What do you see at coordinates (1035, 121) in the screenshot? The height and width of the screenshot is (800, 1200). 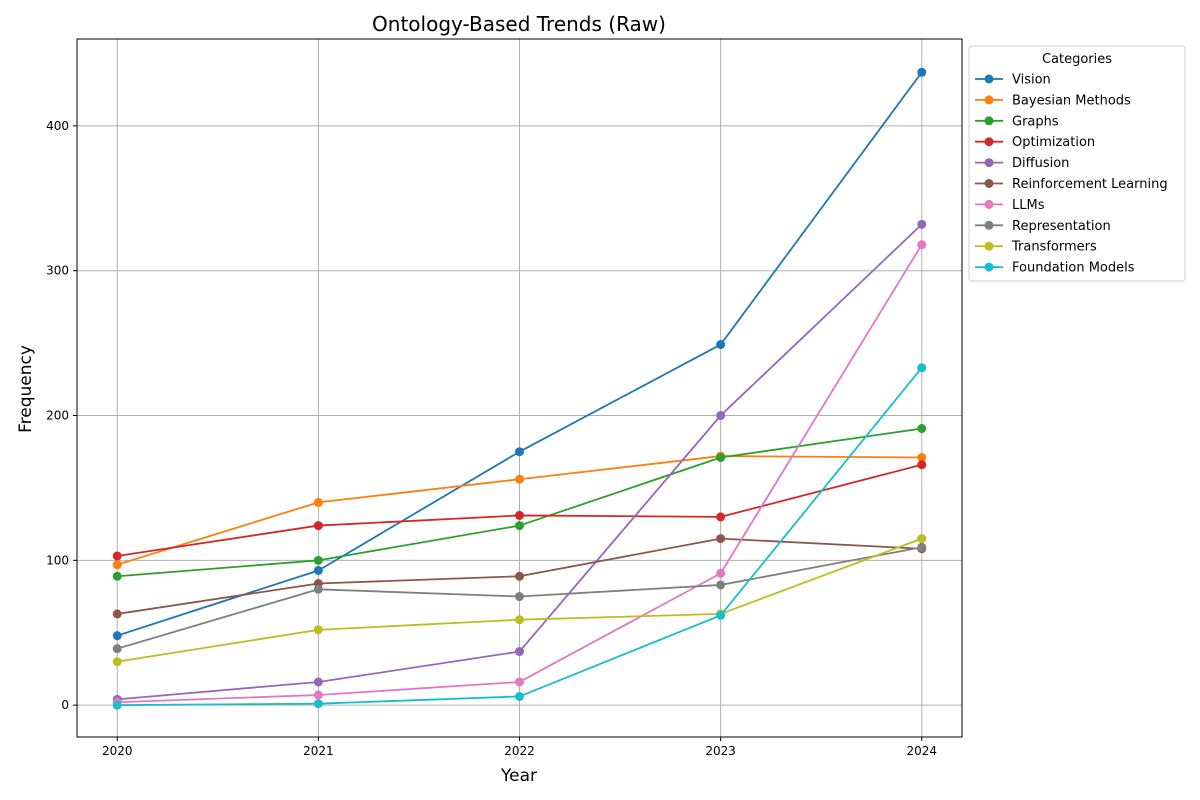 I see `legend-label: Graphs` at bounding box center [1035, 121].